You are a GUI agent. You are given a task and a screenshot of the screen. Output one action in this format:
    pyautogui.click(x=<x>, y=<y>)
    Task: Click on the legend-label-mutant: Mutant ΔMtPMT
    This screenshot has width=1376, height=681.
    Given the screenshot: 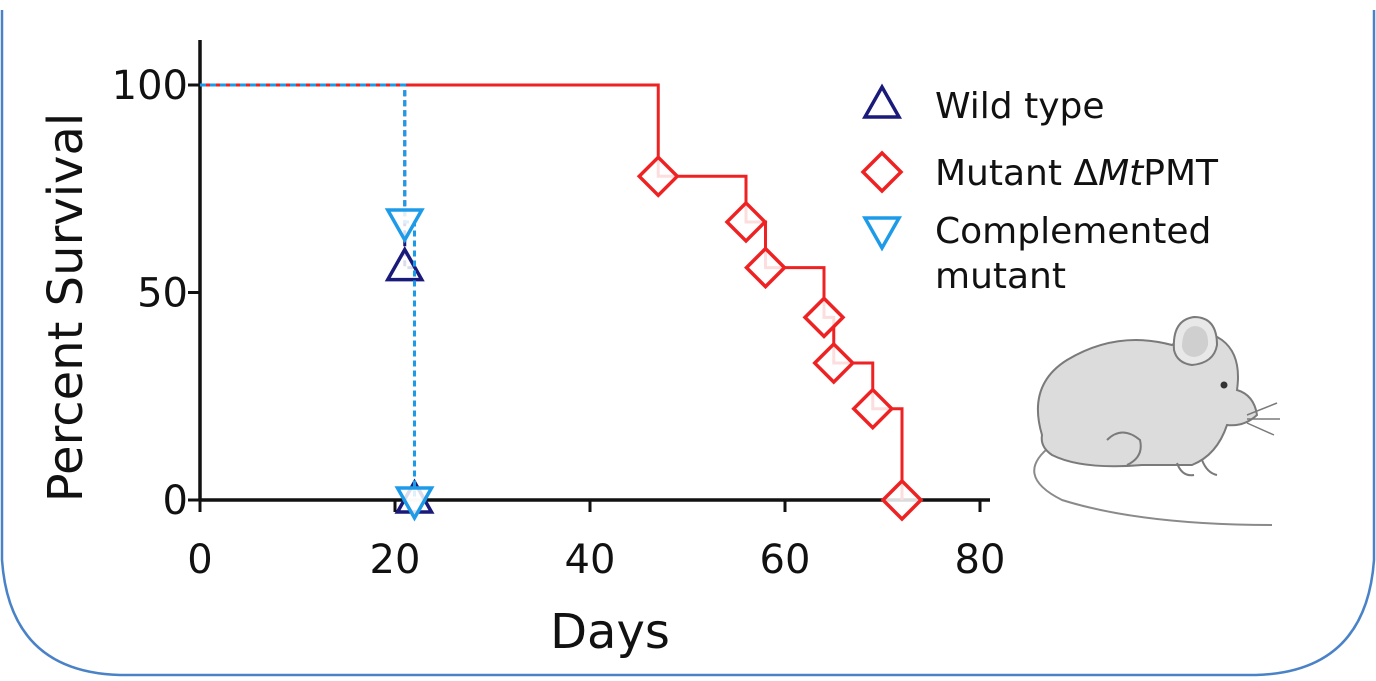 What is the action you would take?
    pyautogui.click(x=1077, y=173)
    